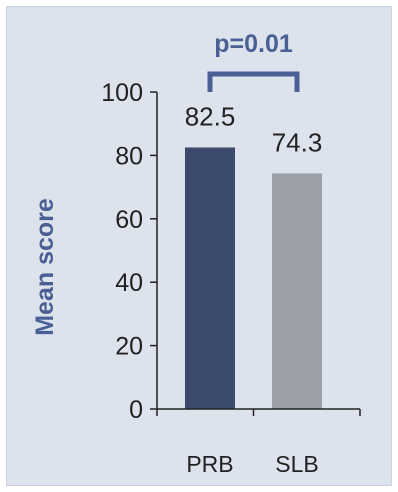  Describe the element at coordinates (297, 142) in the screenshot. I see `data-label-slb: 74.3` at that location.